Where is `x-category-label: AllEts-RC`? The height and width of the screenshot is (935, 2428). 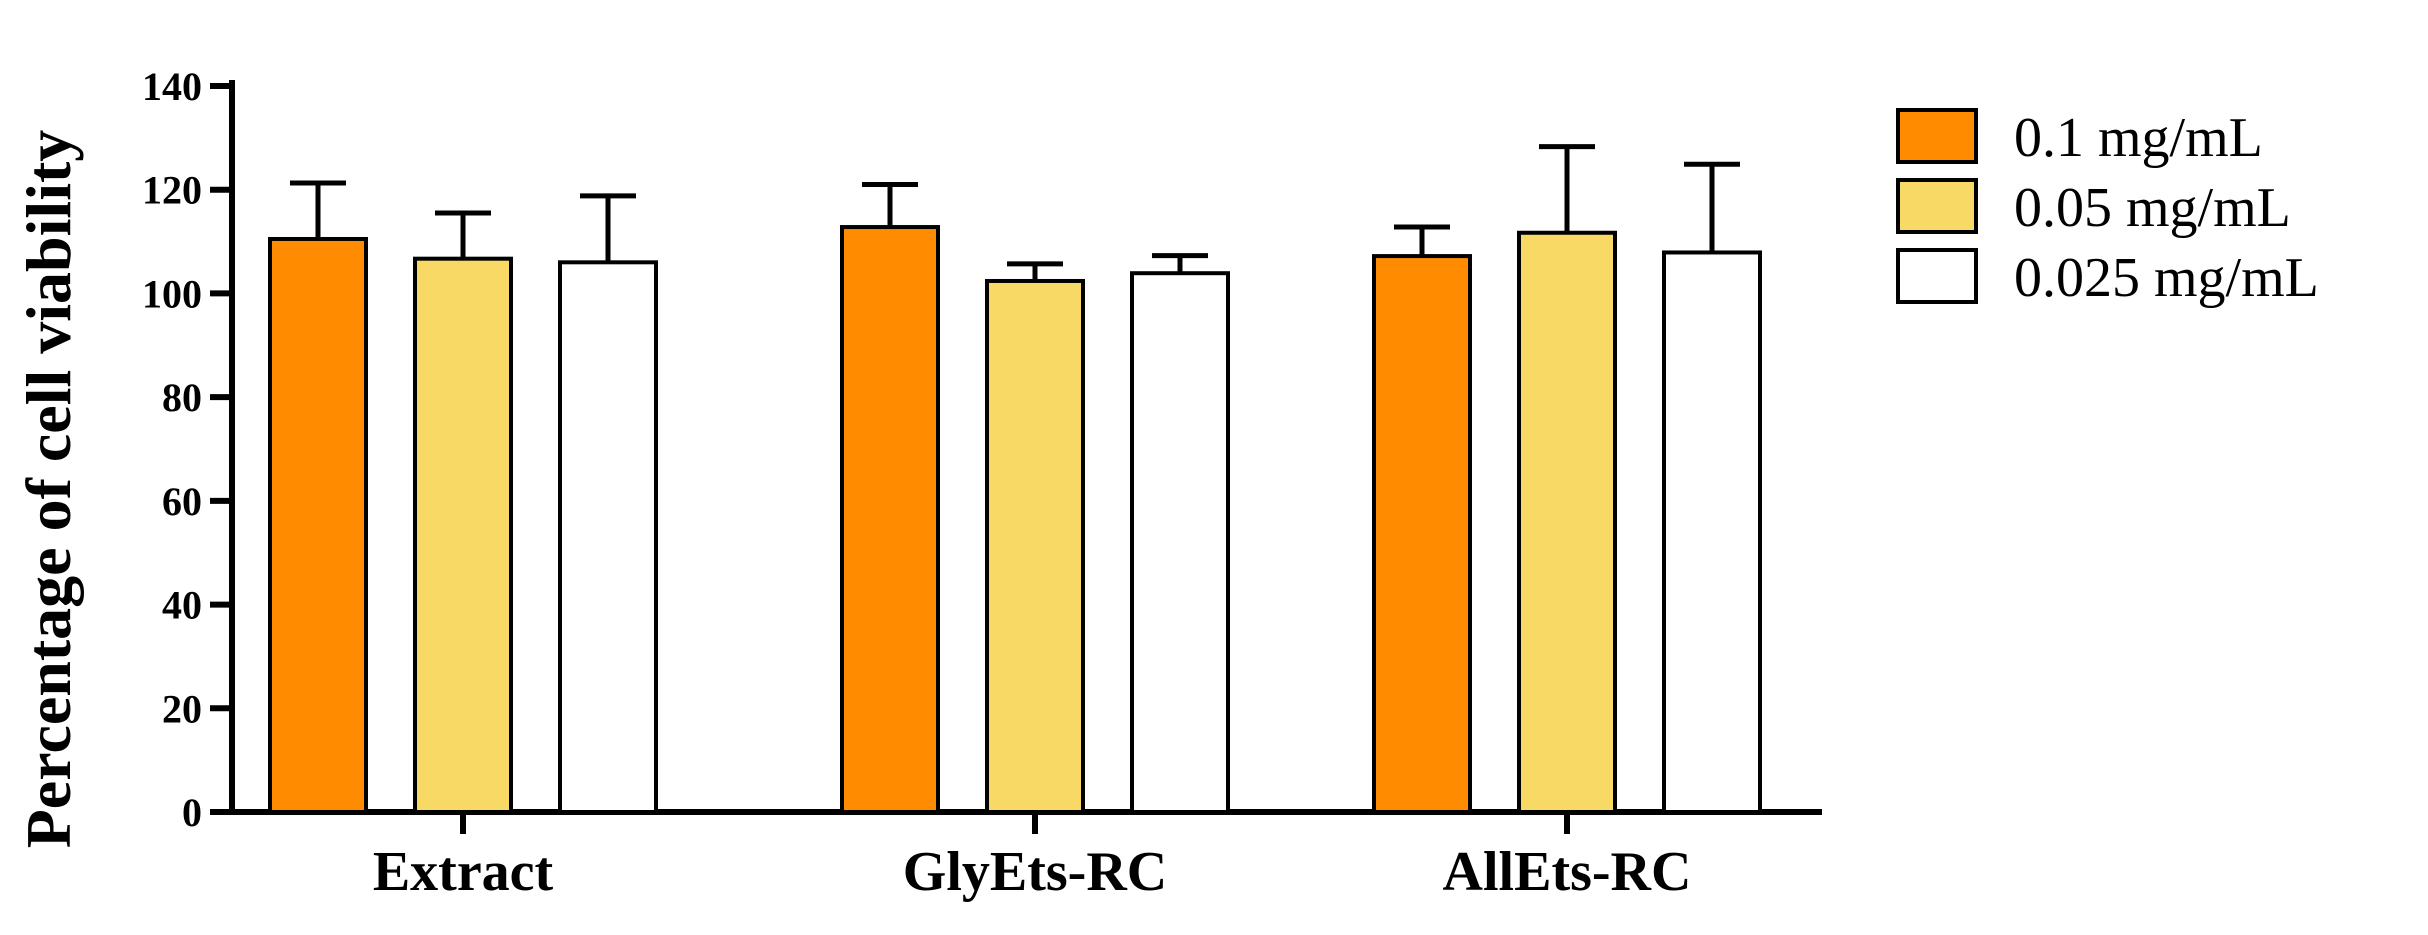
x-category-label: AllEts-RC is located at coordinates (1567, 872).